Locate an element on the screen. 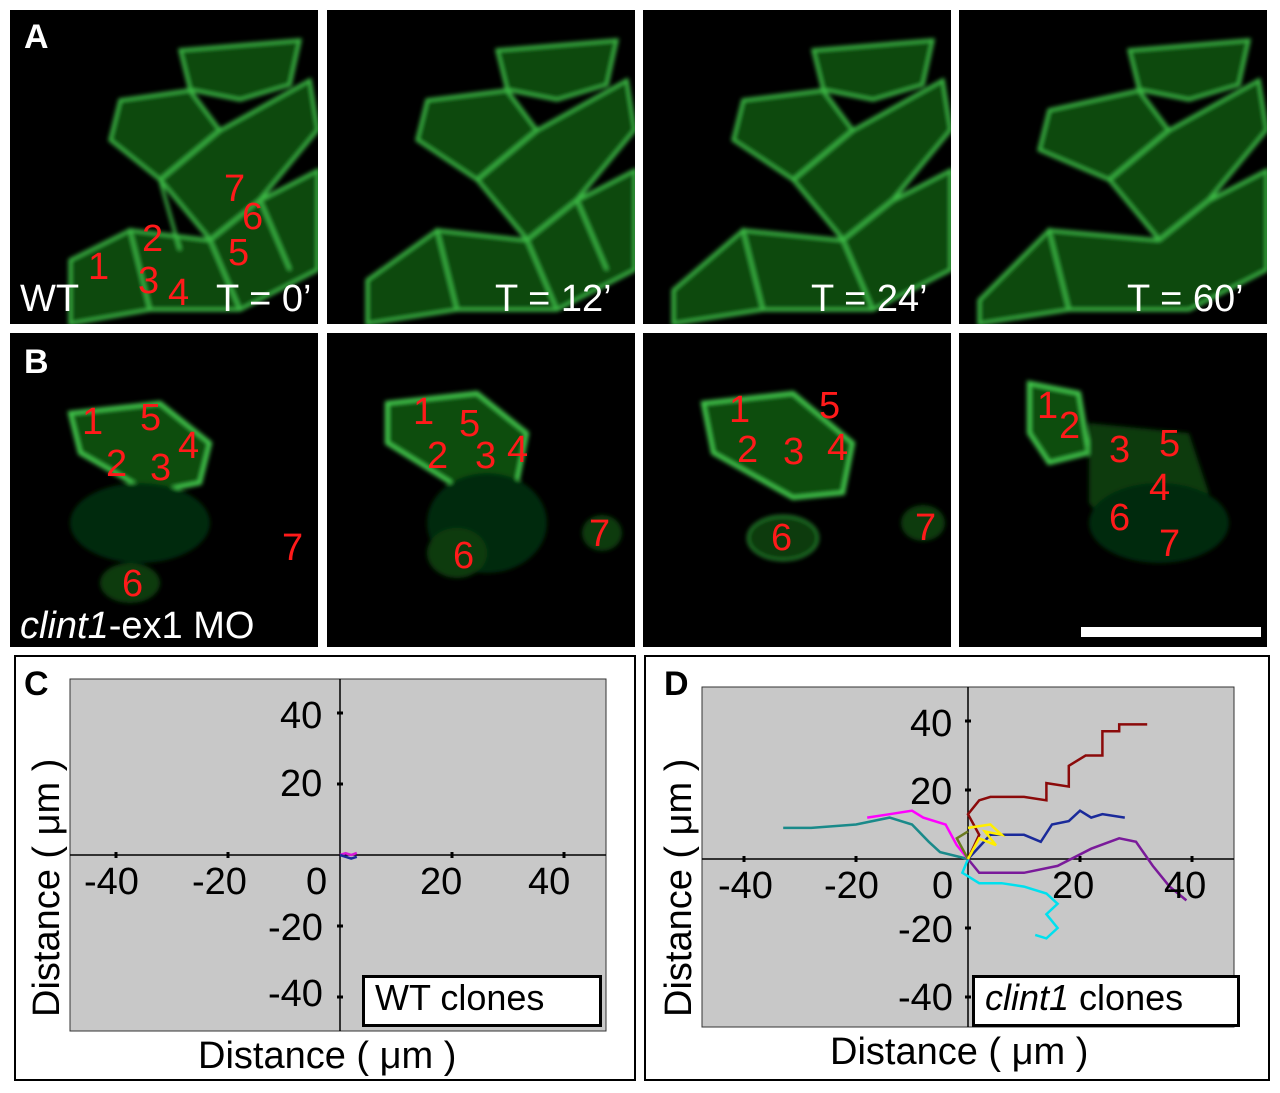 The width and height of the screenshot is (1280, 1093). micrograph-b-t0: B clint1-ex1 MO 1 2 3 4 5 6 7 is located at coordinates (164, 490).